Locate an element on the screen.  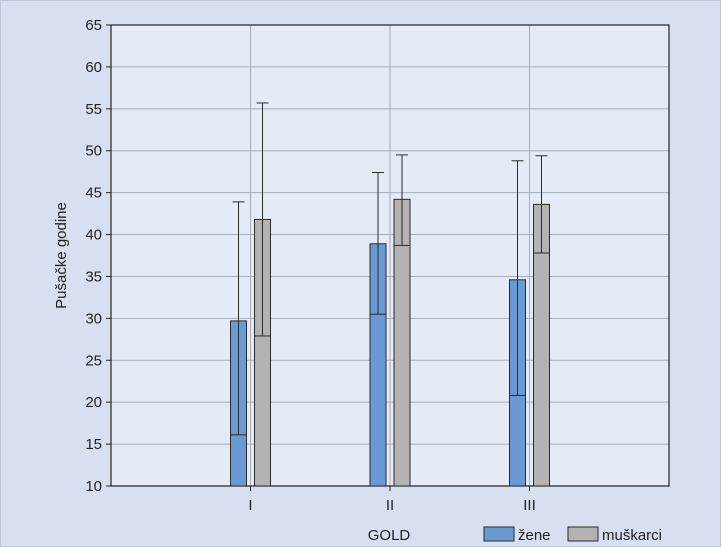
legend-swatch-zene is located at coordinates (499, 534).